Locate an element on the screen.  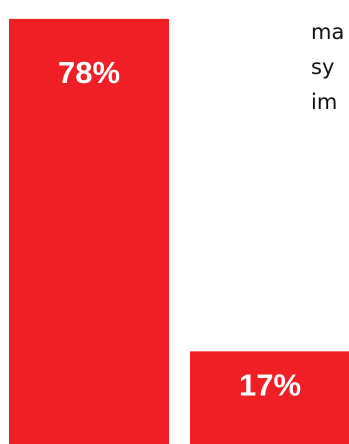
side-text-line-2: sy is located at coordinates (322, 67).